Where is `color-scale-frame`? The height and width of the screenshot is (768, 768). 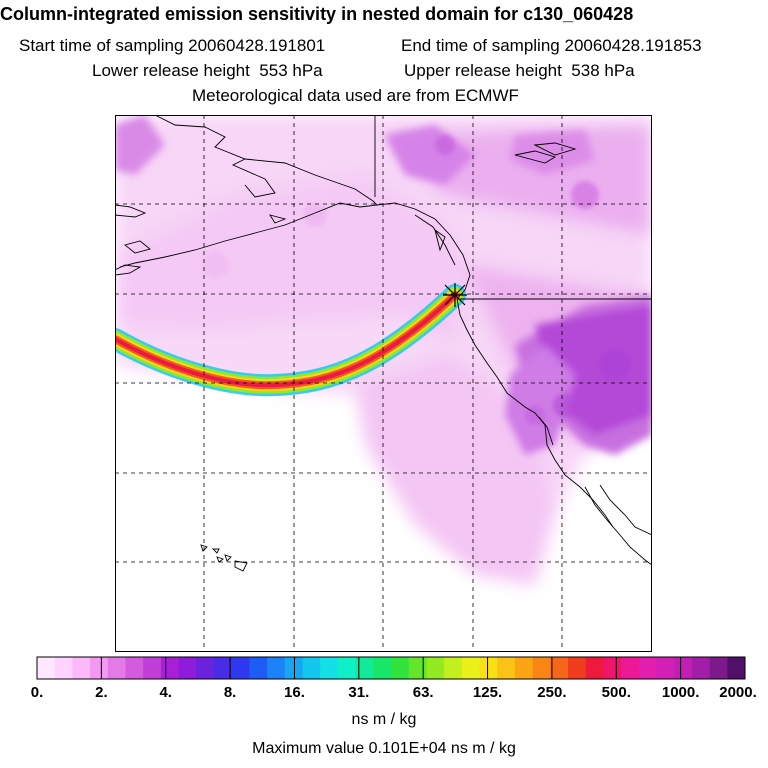
color-scale-frame is located at coordinates (391, 668).